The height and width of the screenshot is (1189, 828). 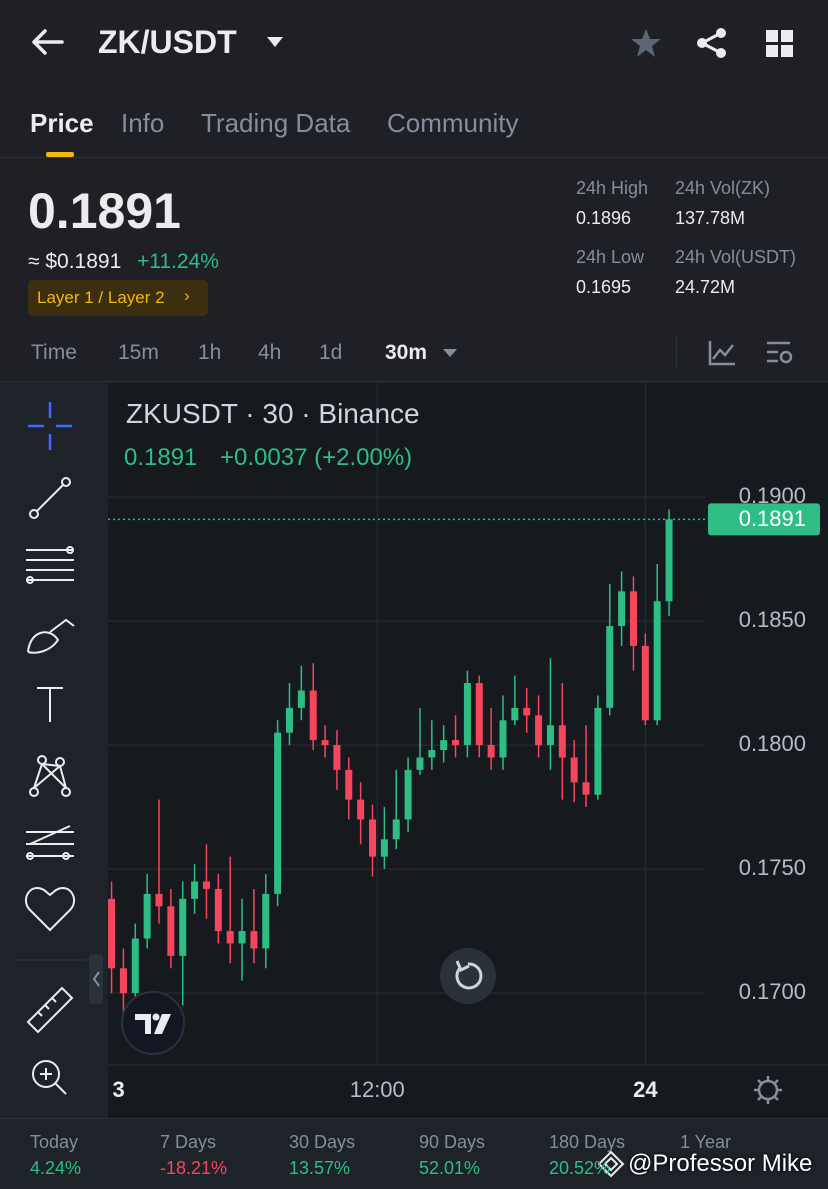 What do you see at coordinates (316, 457) in the screenshot?
I see `chart-change: +0.0037 (+2.00%)` at bounding box center [316, 457].